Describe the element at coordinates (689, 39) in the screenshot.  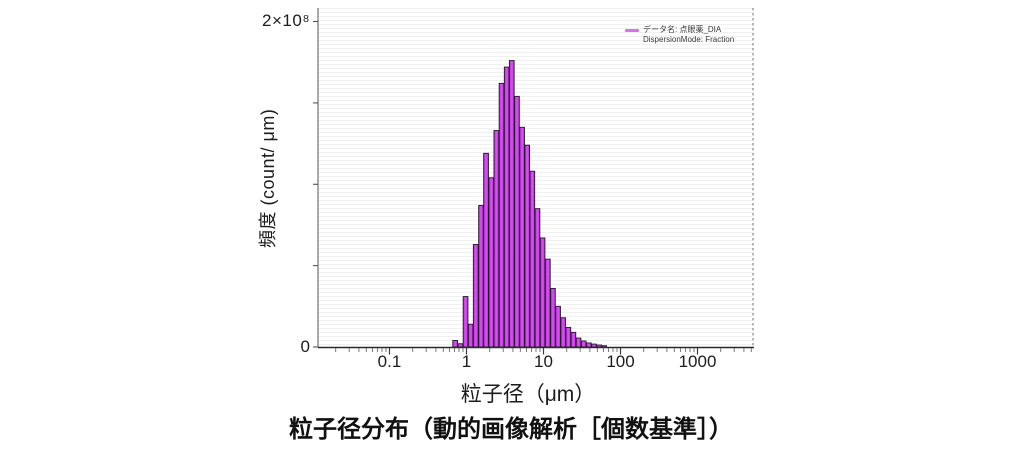
I see `legend-dispersion-mode: DispersionMode: Fraction` at that location.